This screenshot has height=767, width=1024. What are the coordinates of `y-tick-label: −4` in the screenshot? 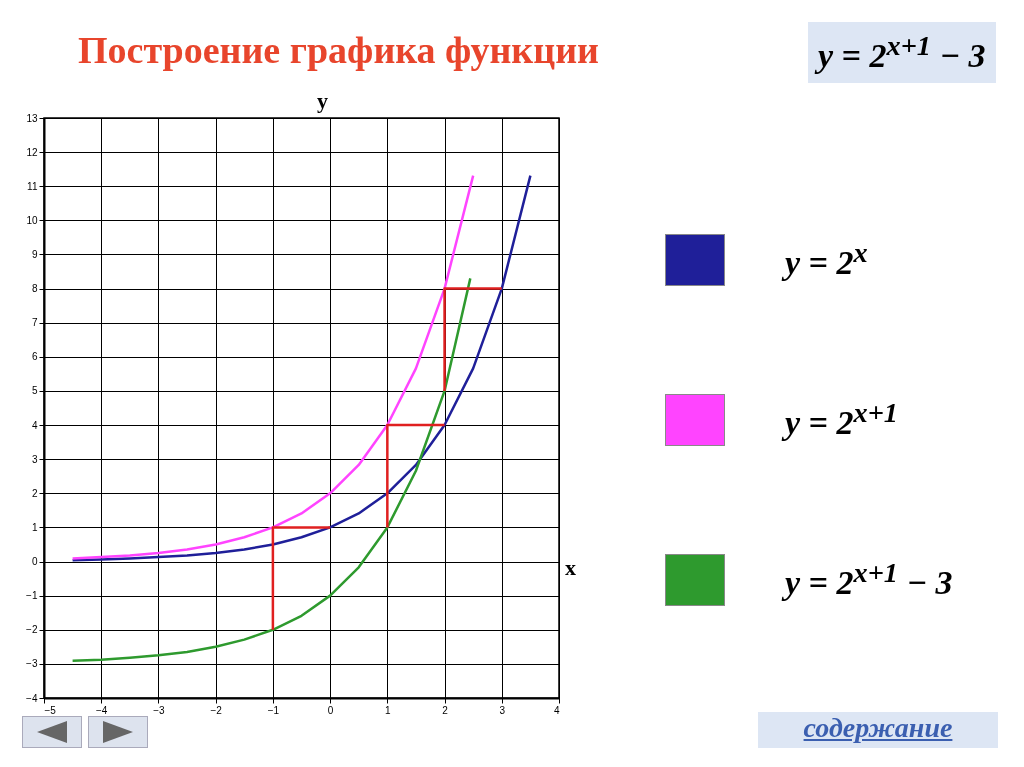 It's located at (32, 698).